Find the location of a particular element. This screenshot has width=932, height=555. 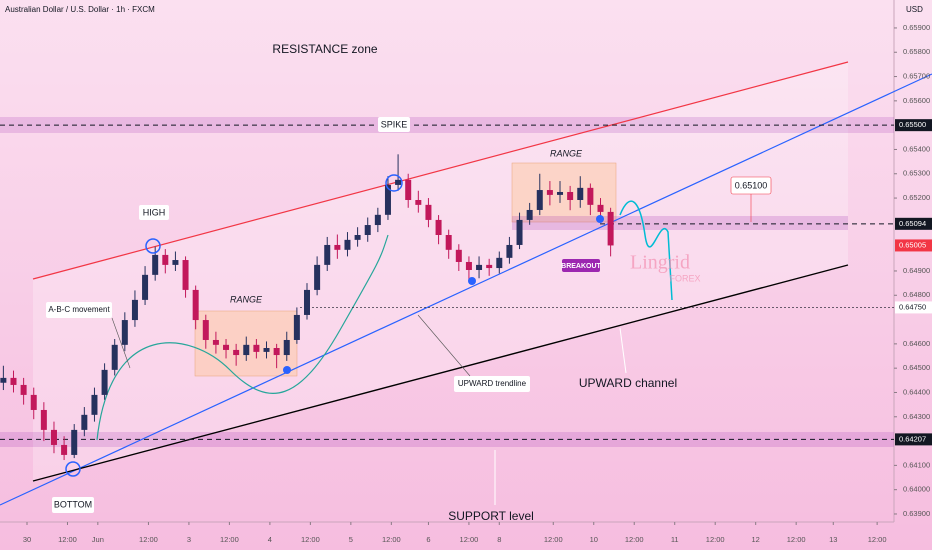

price-label: 0.64750 is located at coordinates (912, 306).